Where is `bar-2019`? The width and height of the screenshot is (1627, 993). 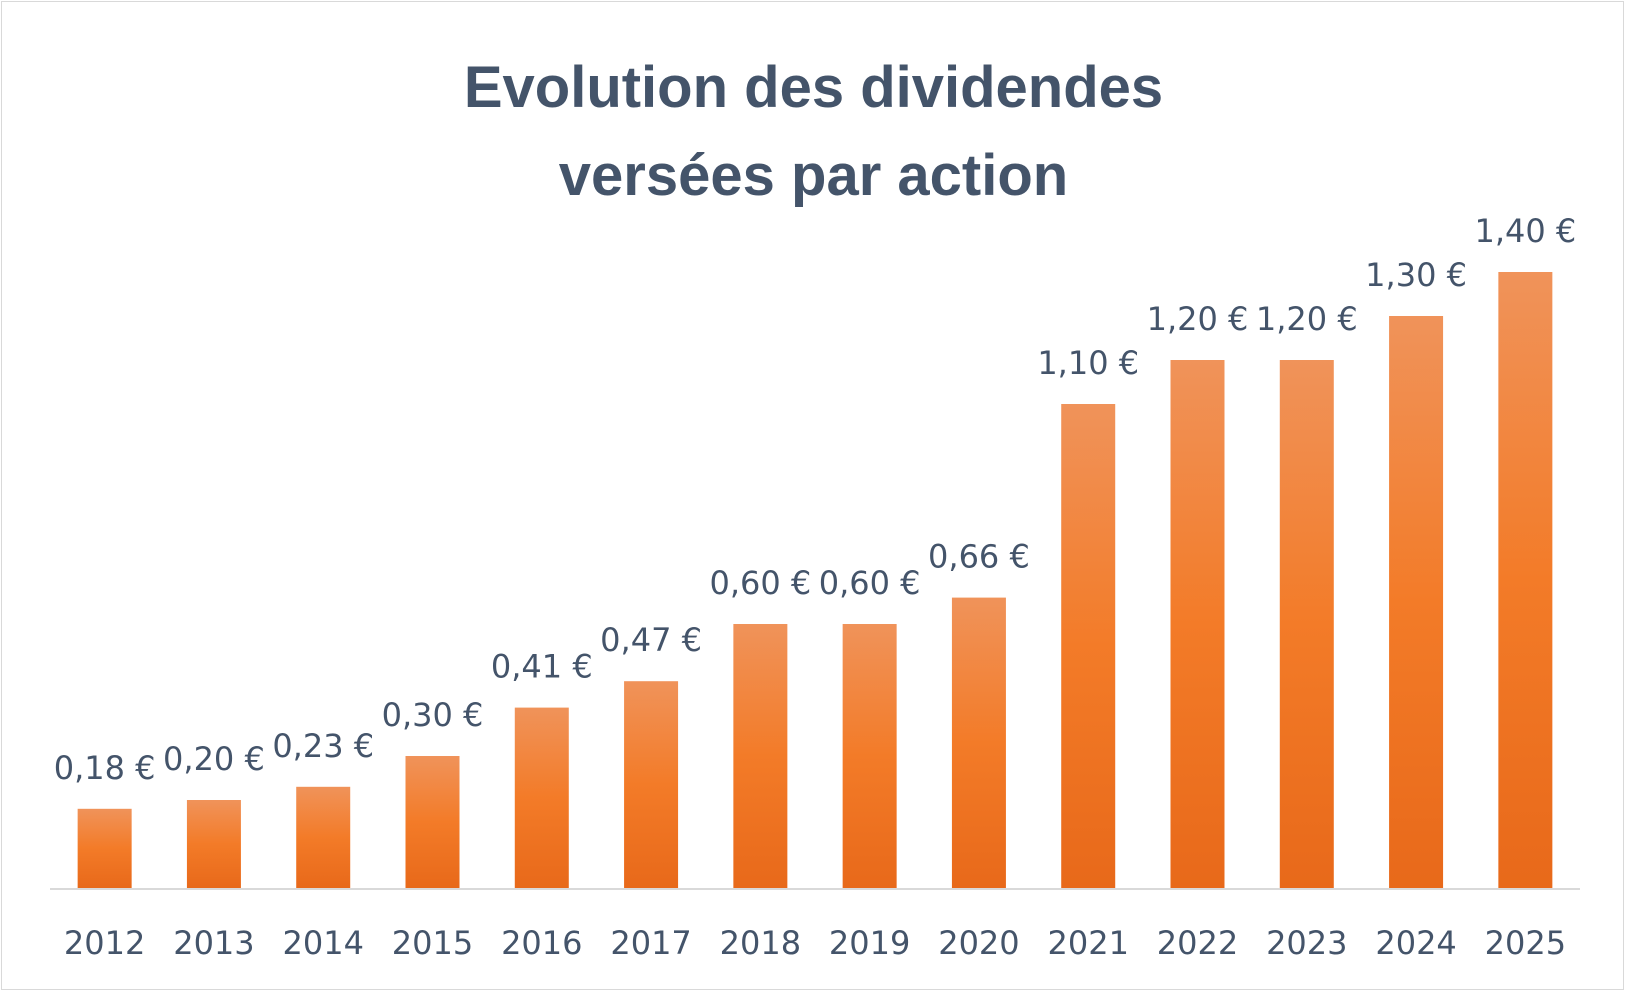
bar-2019 is located at coordinates (869, 756).